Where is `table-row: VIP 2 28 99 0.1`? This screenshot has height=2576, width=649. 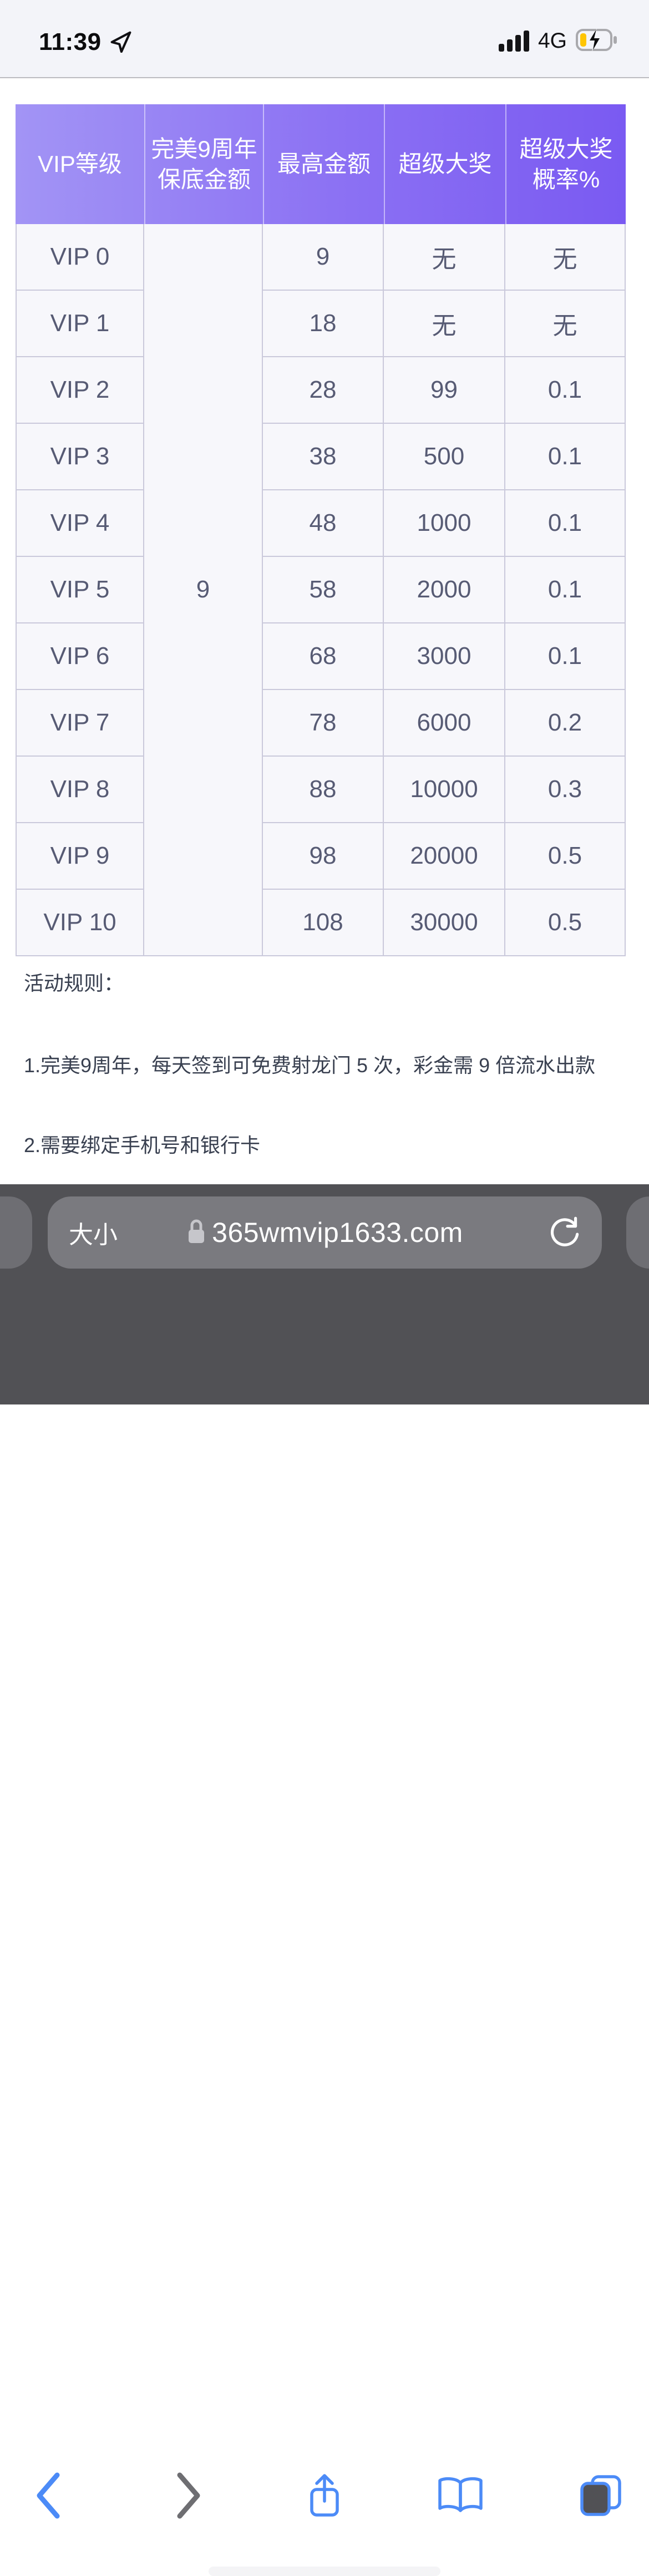 table-row: VIP 2 28 99 0.1 is located at coordinates (321, 390).